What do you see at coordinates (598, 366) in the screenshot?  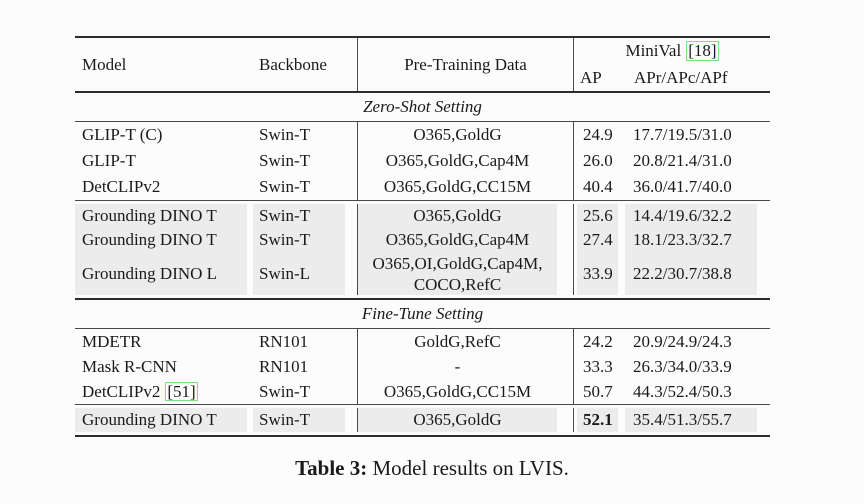 I see `ap-value: 33.3` at bounding box center [598, 366].